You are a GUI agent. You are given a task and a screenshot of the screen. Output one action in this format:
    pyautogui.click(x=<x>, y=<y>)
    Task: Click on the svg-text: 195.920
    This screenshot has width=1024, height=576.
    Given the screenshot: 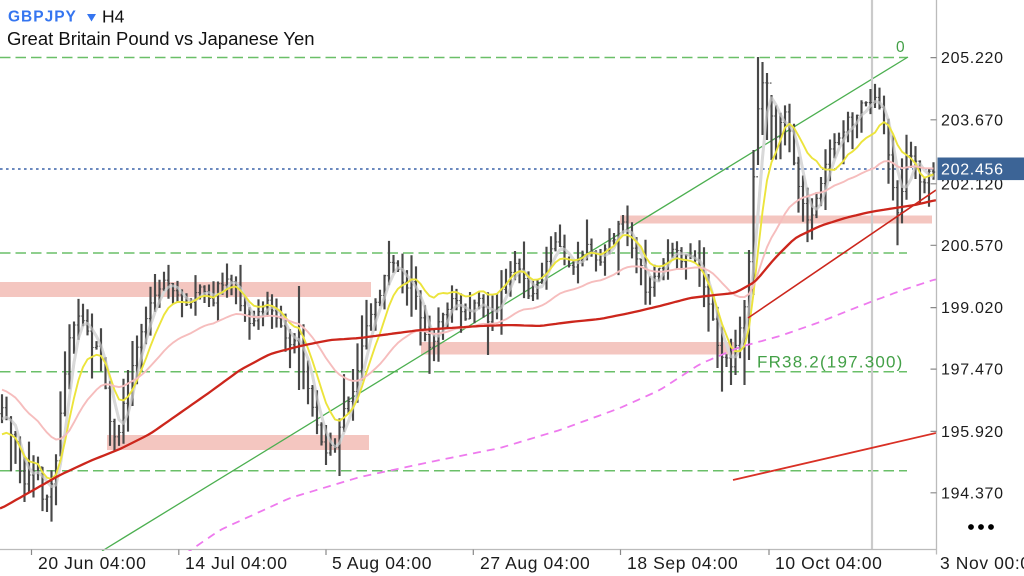 What is the action you would take?
    pyautogui.click(x=972, y=432)
    